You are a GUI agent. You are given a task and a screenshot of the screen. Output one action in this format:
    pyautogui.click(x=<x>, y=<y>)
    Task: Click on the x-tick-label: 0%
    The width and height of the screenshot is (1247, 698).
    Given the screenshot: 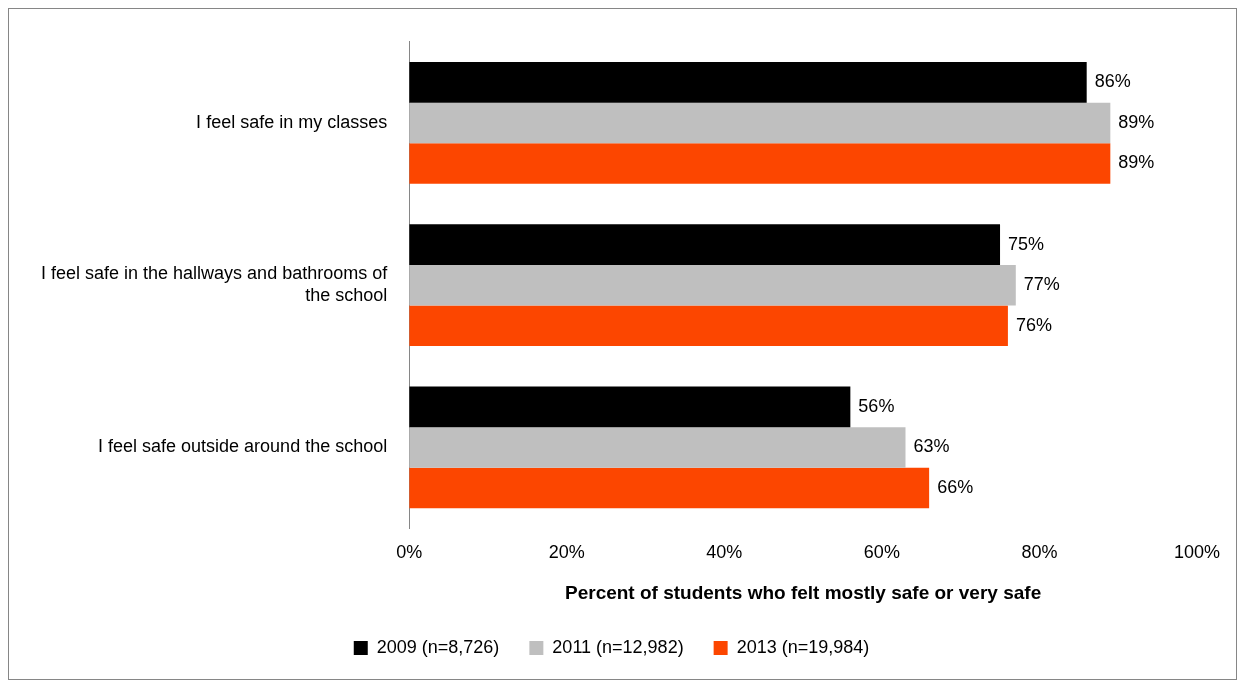 What is the action you would take?
    pyautogui.click(x=409, y=552)
    